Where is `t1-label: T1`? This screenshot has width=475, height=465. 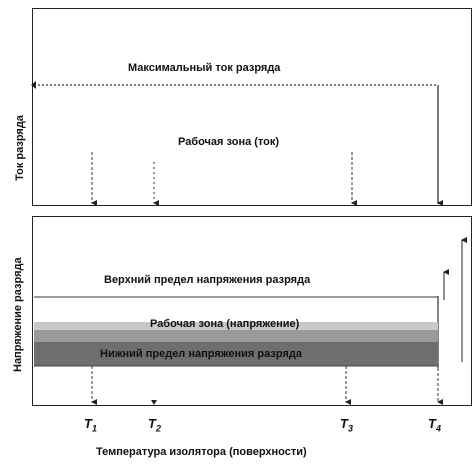
t1-label: T1 is located at coordinates (90, 425).